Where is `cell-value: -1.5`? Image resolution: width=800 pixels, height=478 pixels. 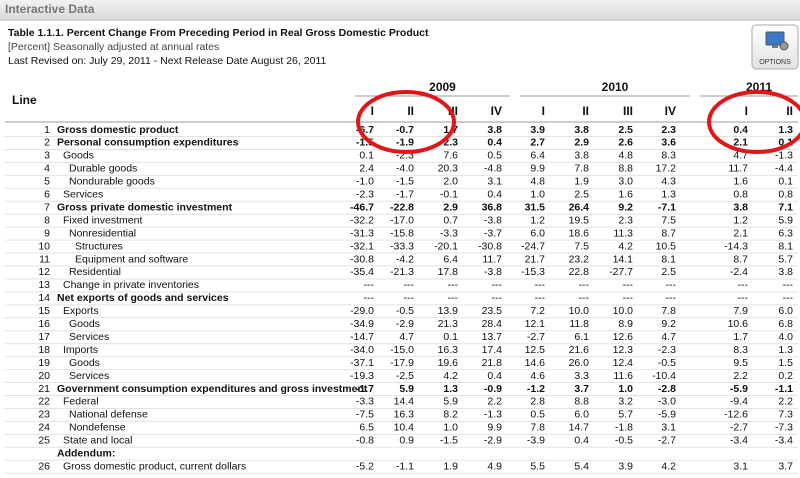
cell-value: -1.5 is located at coordinates (405, 182).